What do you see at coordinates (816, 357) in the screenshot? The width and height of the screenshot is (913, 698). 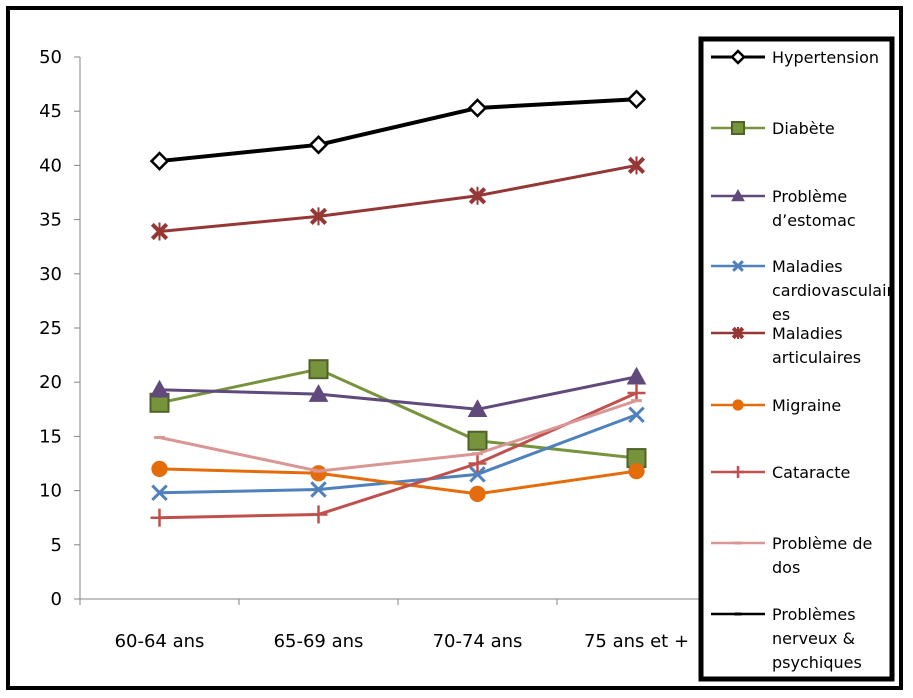 I see `legend-label: articulaires` at bounding box center [816, 357].